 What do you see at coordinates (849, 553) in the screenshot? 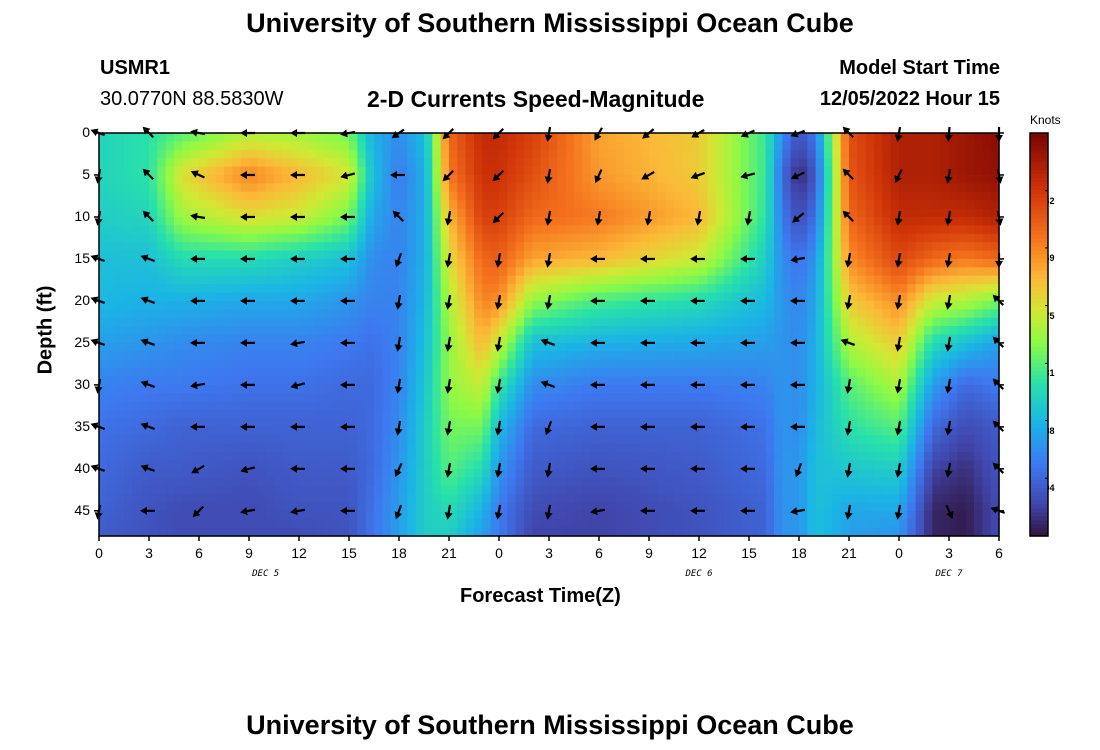
I see `x-tick-label: 21` at bounding box center [849, 553].